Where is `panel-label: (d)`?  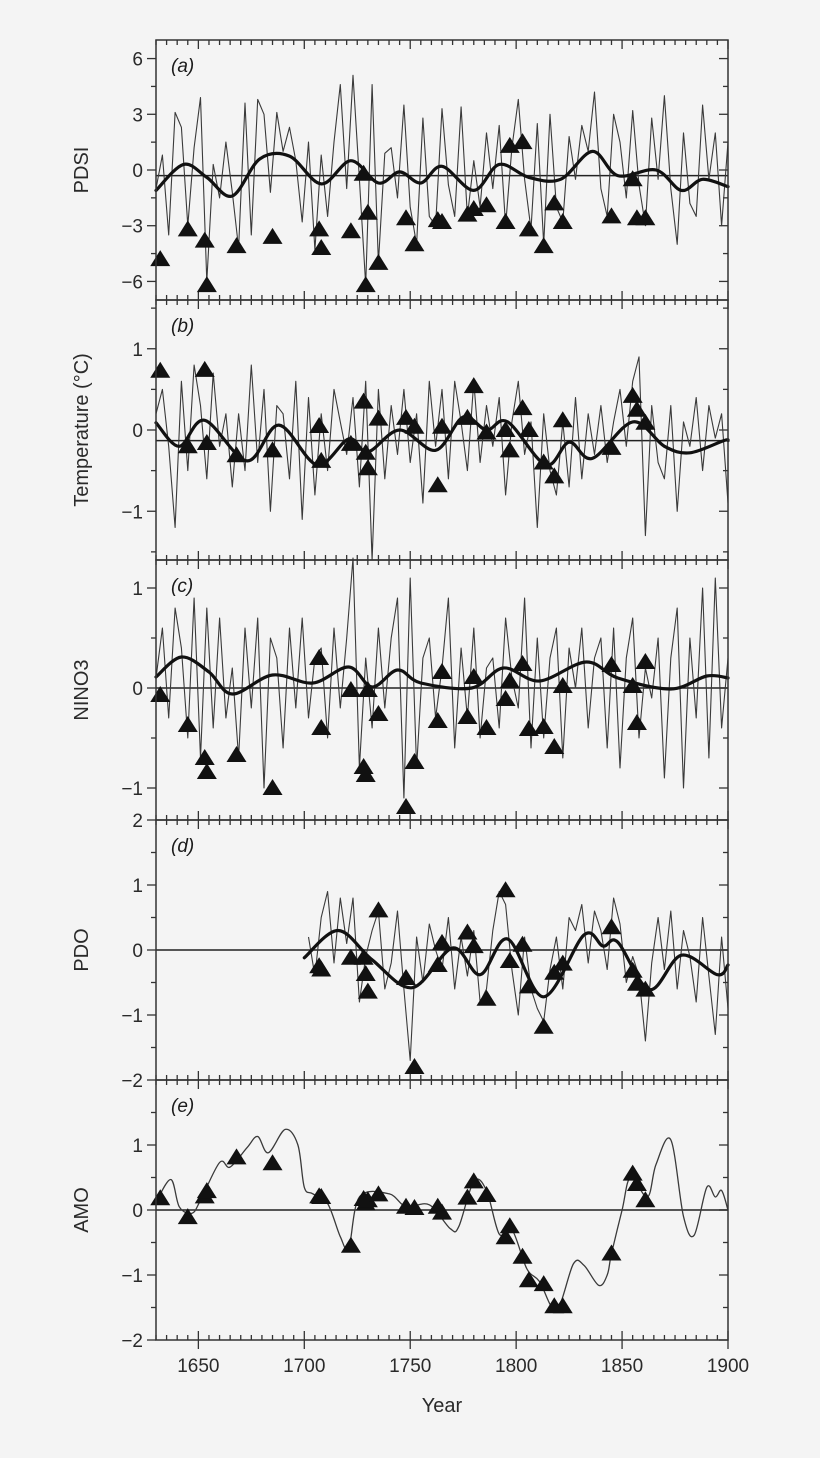 panel-label: (d) is located at coordinates (182, 846).